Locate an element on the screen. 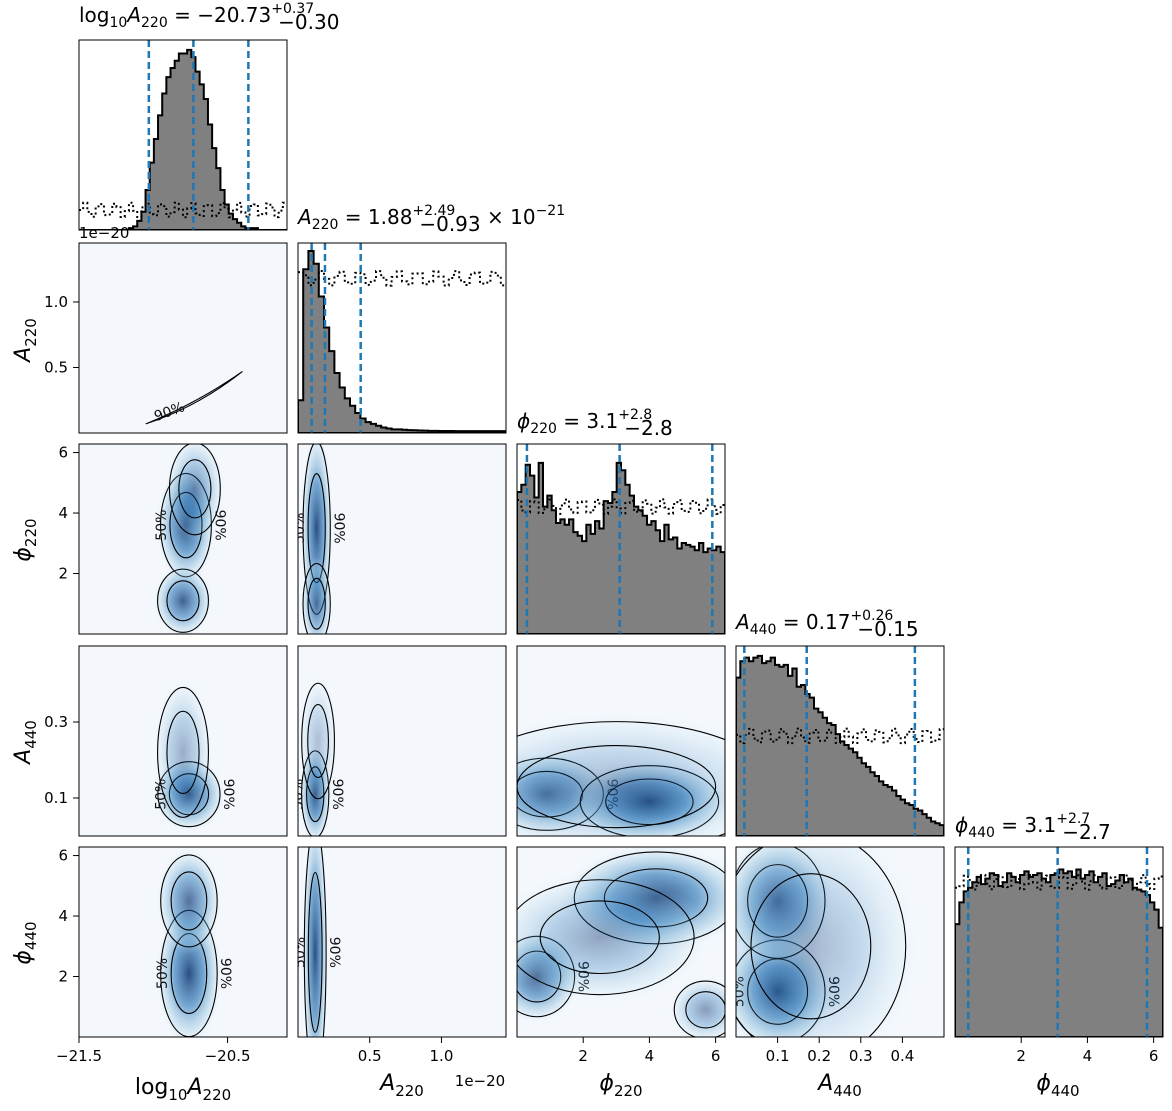 The width and height of the screenshot is (1172, 1111). prior-A220 is located at coordinates (402, 278).